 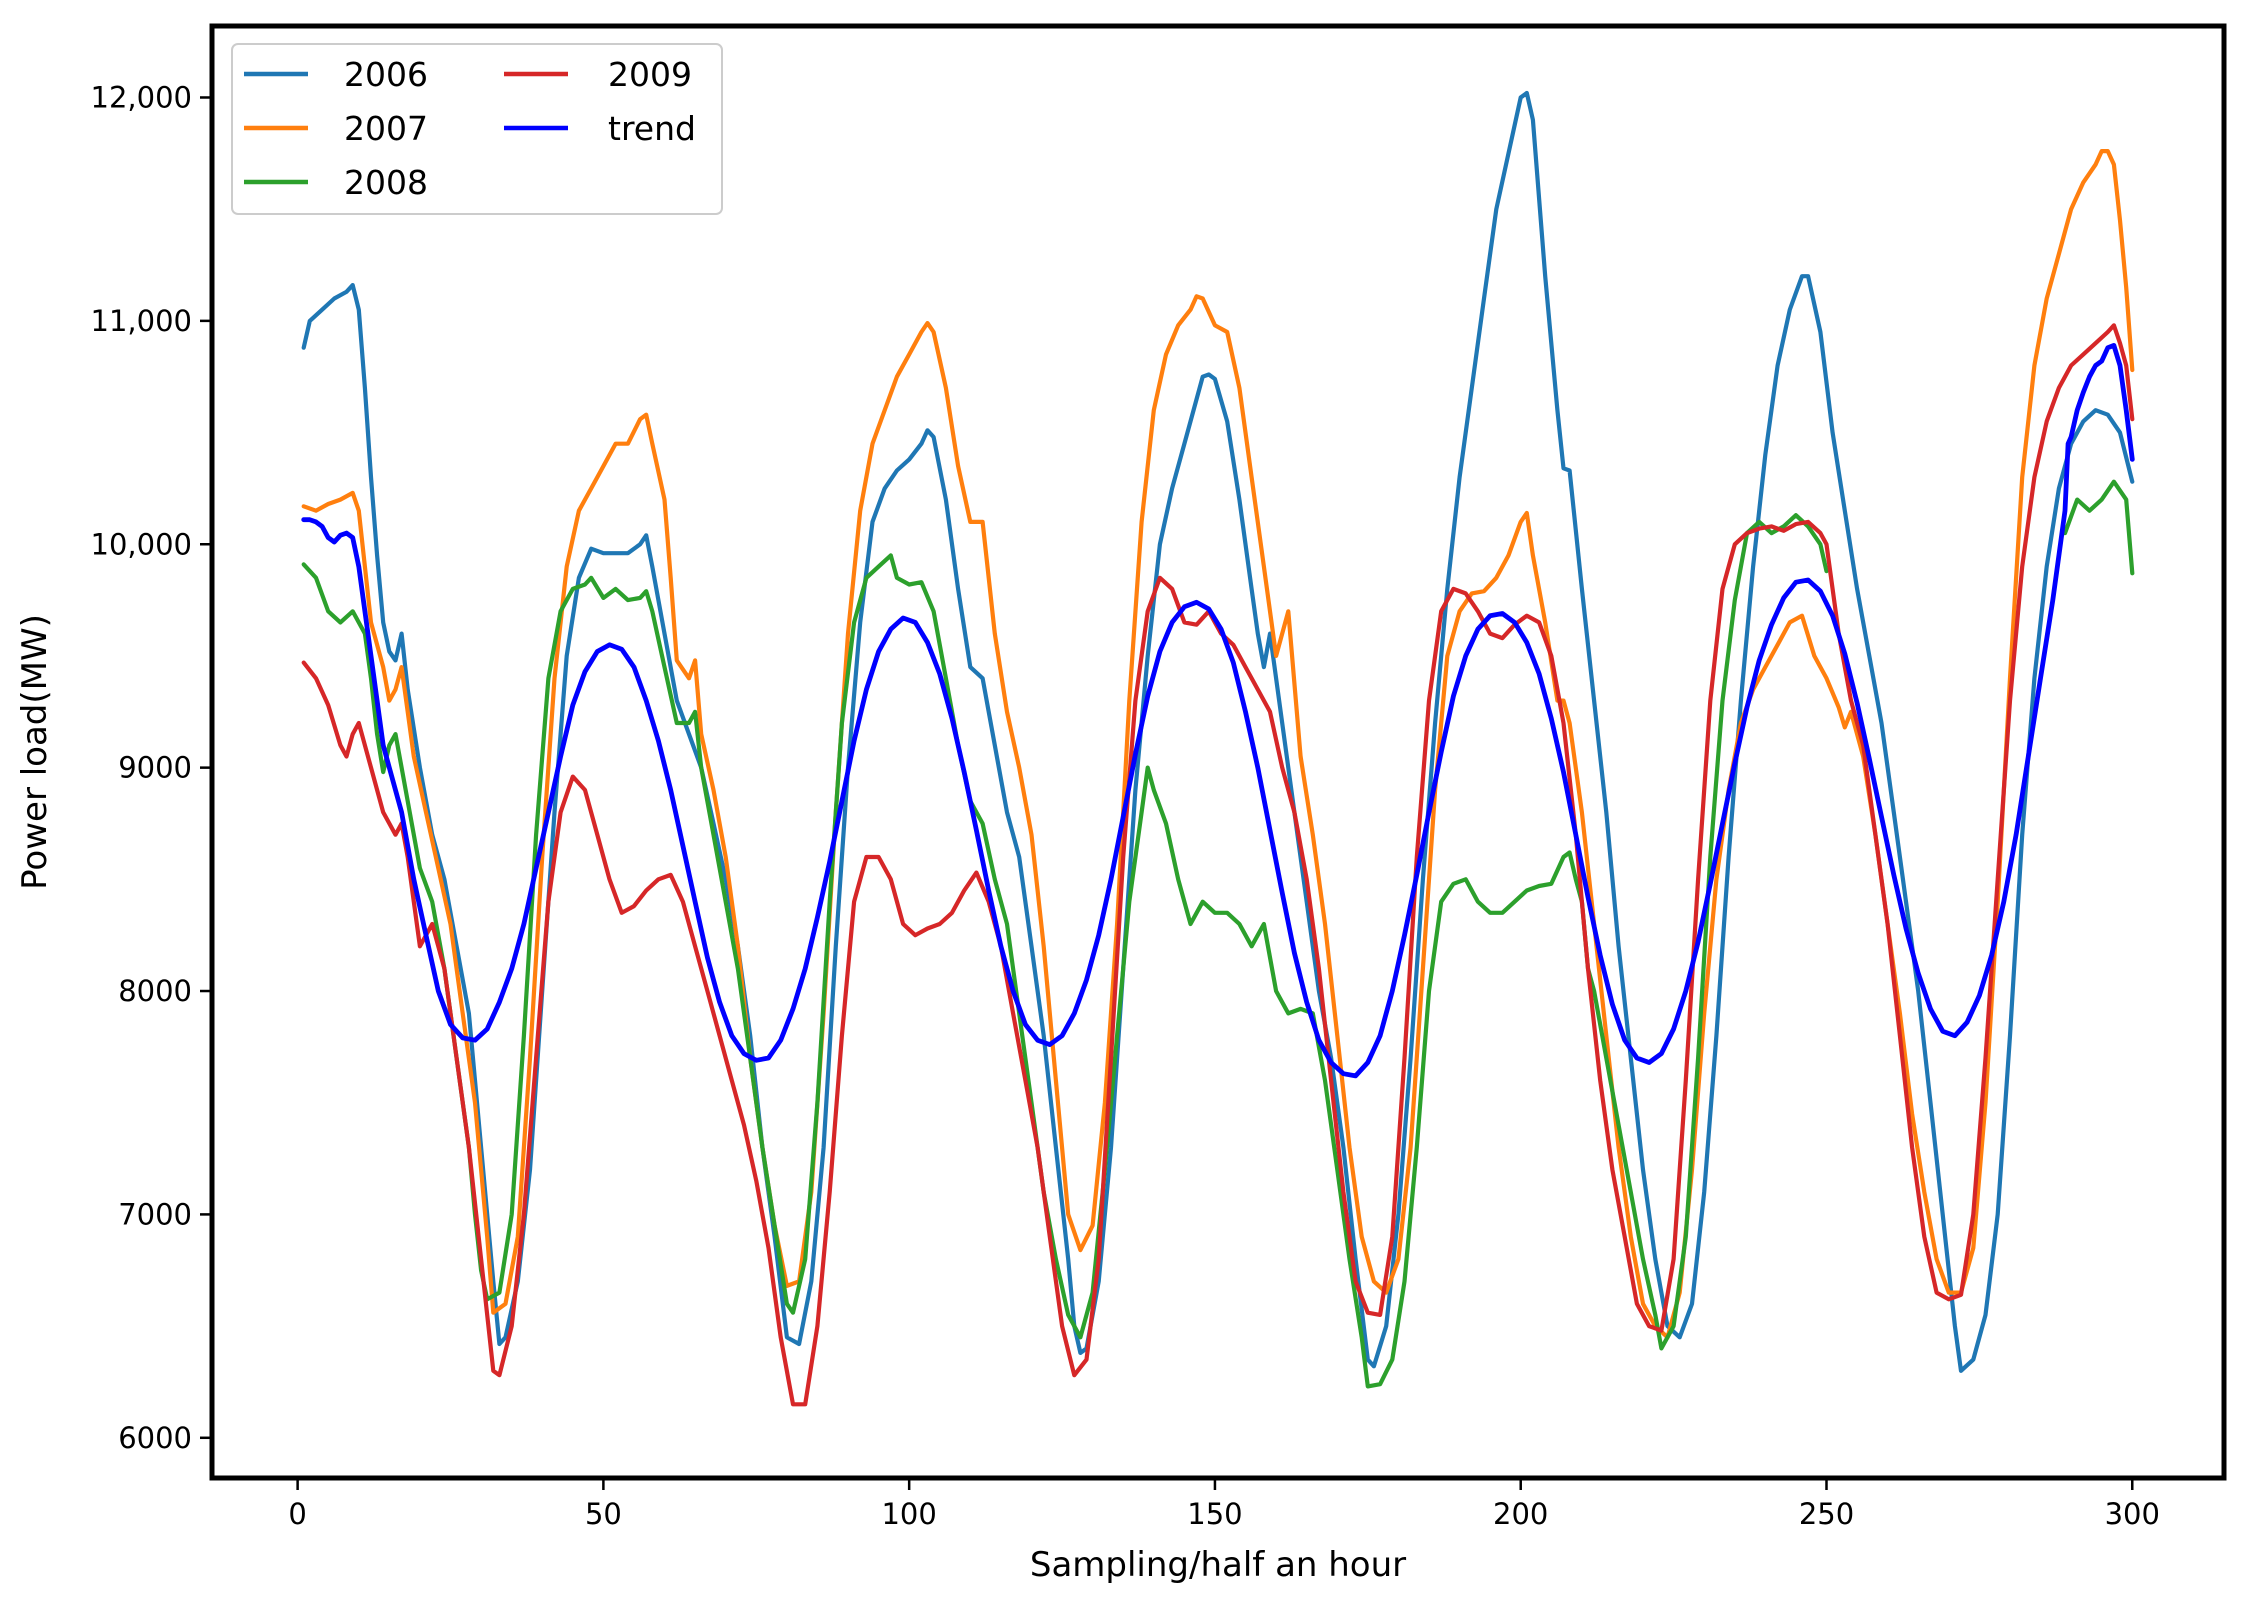 I want to click on x-tick-label: 50, so click(x=603, y=1514).